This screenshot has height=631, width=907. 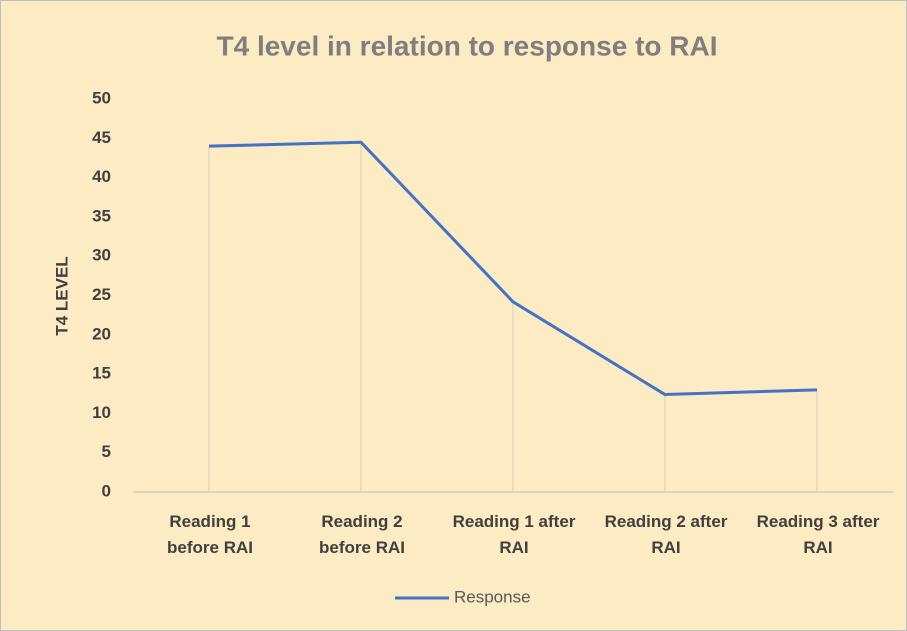 I want to click on y-tick-label: 20, so click(x=101, y=333).